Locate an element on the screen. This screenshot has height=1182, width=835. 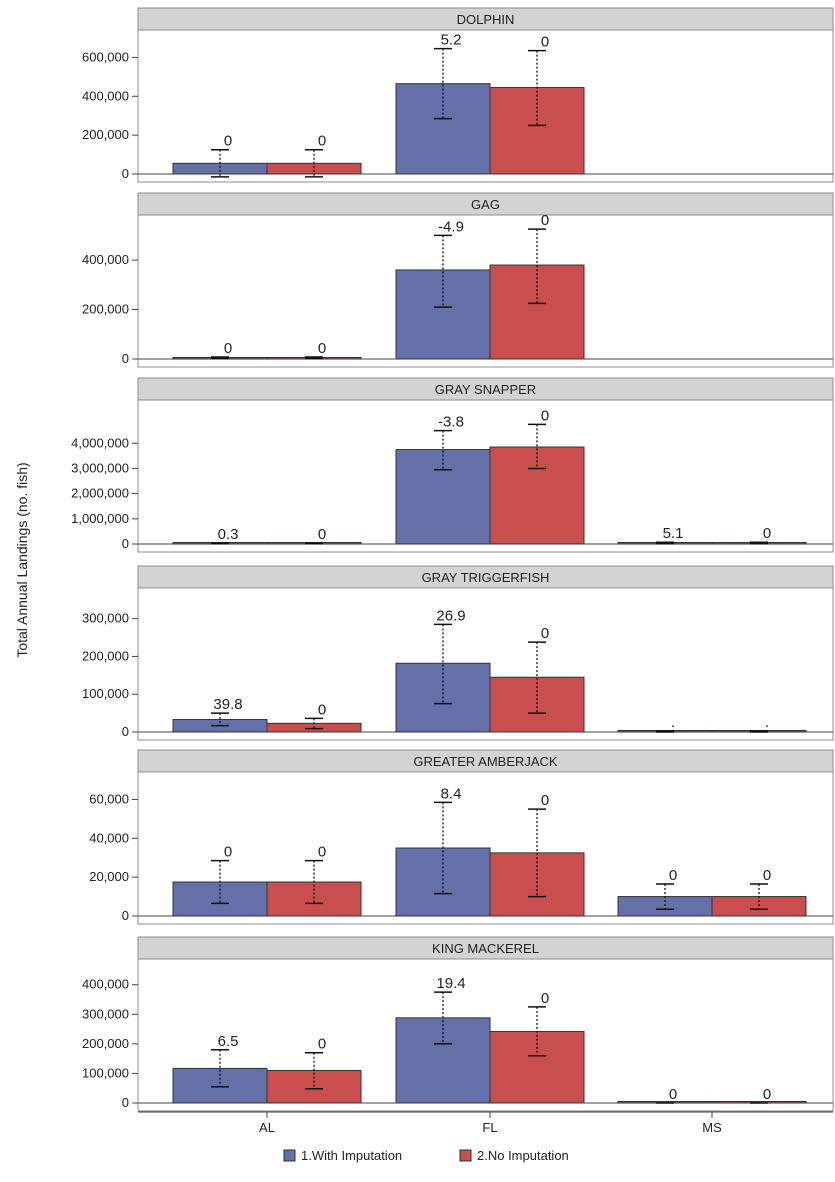
panel-title: KING MACKEREL is located at coordinates (485, 948).